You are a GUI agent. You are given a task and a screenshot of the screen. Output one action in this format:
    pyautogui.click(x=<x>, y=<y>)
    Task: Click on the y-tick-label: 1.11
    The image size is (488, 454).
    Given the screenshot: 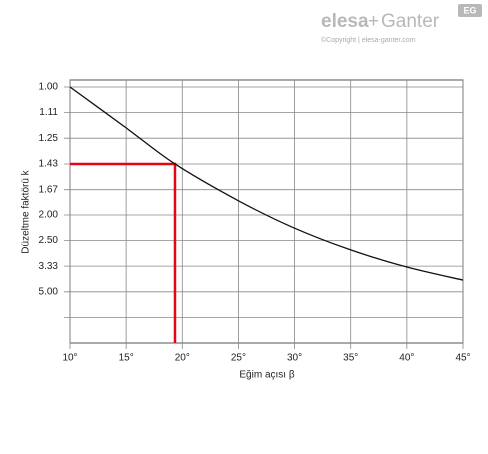 What is the action you would take?
    pyautogui.click(x=48, y=112)
    